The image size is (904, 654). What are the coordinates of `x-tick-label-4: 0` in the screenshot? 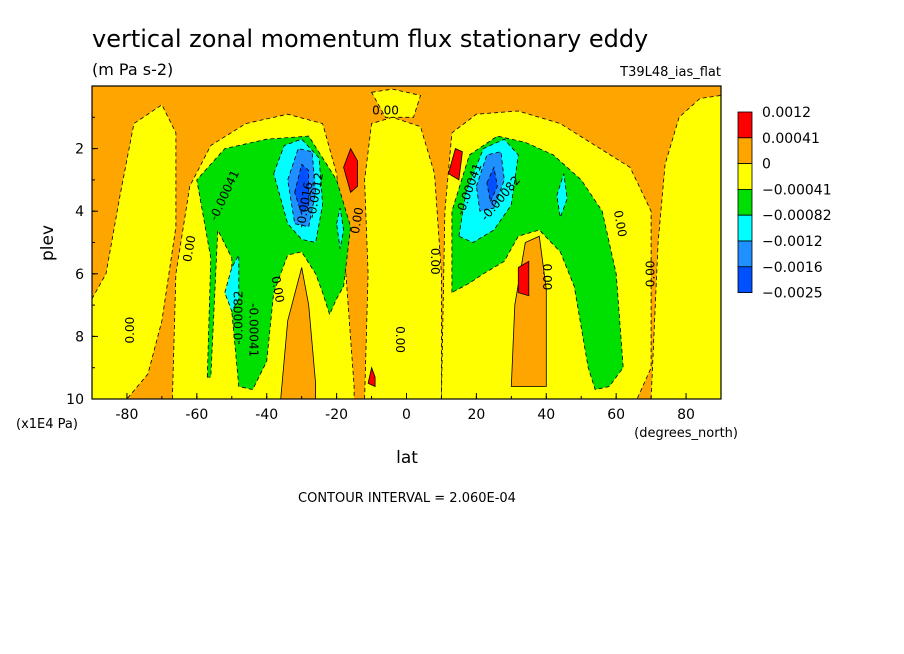 It's located at (406, 415).